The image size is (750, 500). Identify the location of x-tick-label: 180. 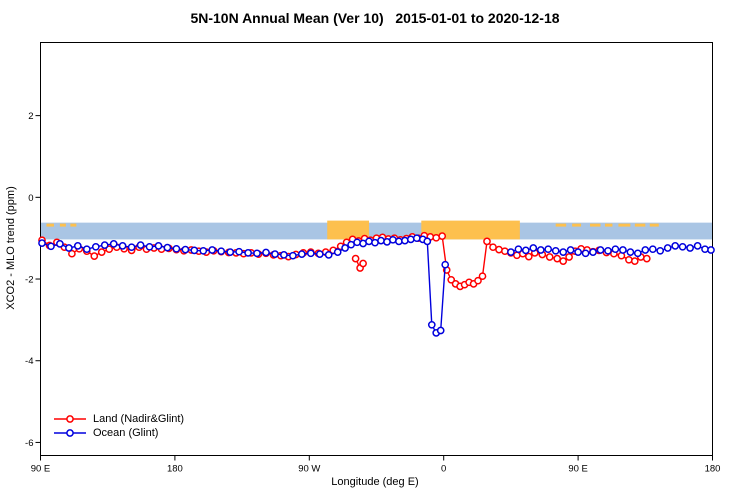
(175, 469).